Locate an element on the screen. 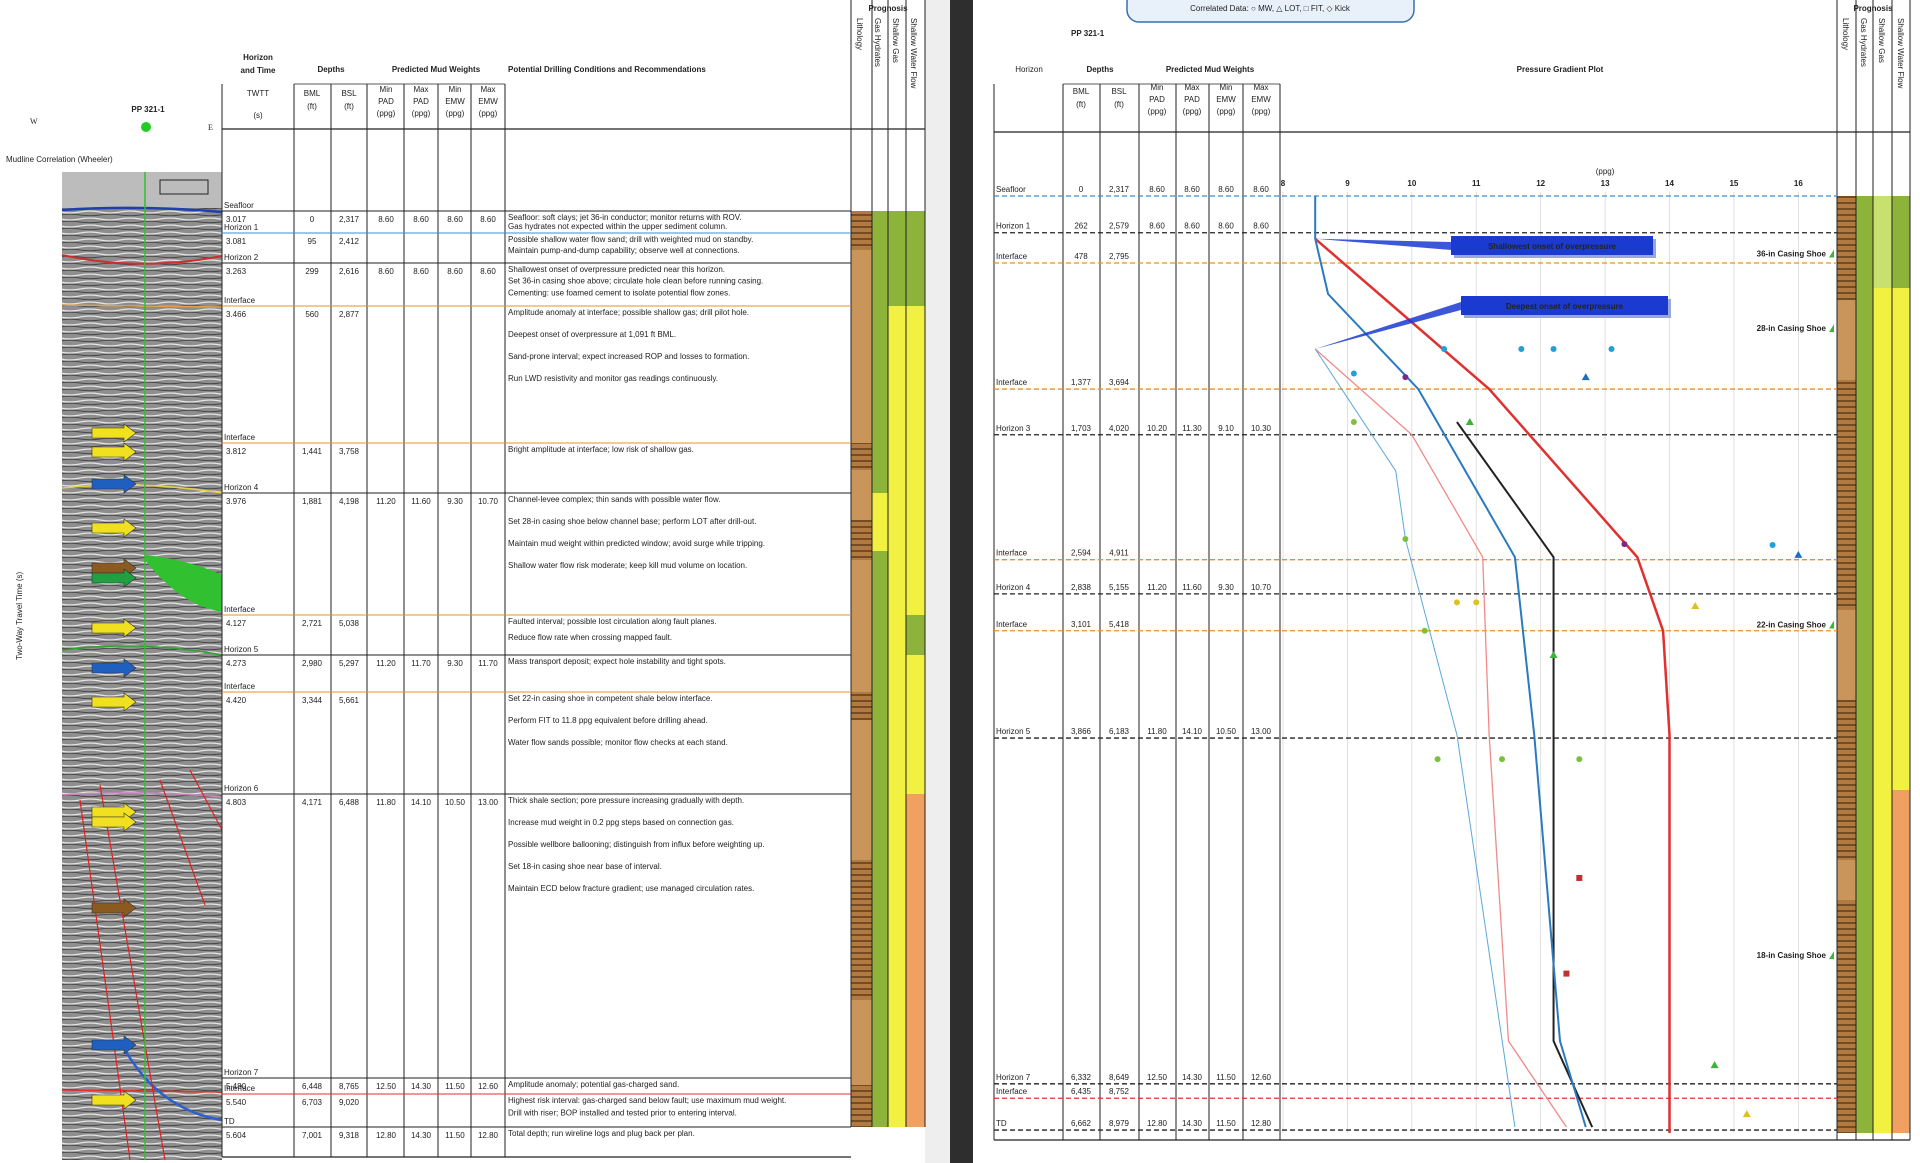 The width and height of the screenshot is (1920, 1163). divider is located at coordinates (961, 581).